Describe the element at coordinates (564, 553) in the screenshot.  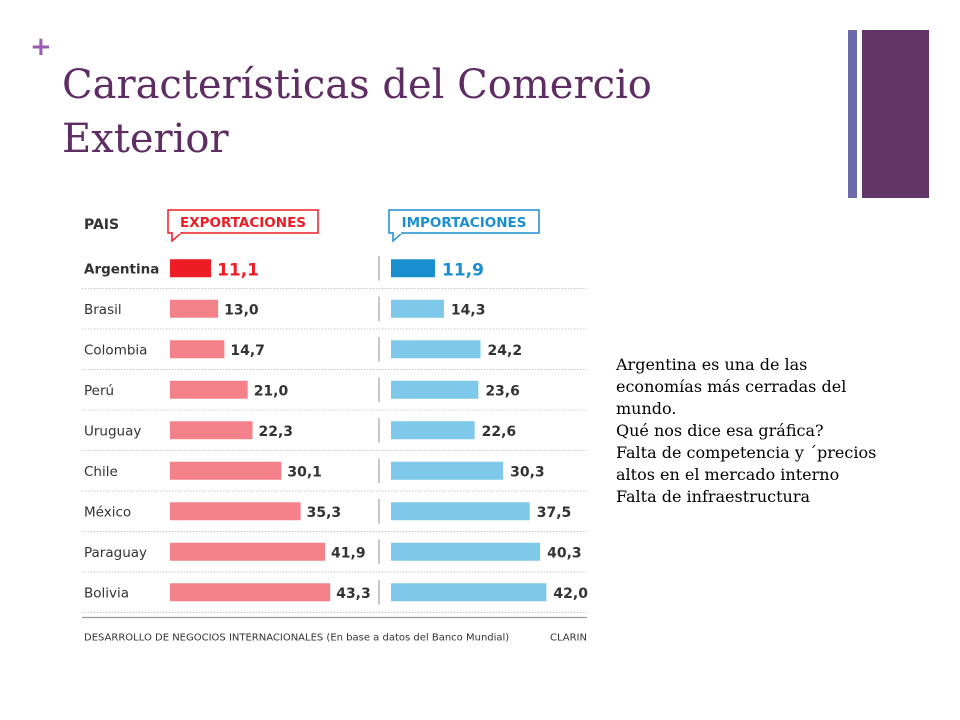
I see `import-value-label: 40,3` at that location.